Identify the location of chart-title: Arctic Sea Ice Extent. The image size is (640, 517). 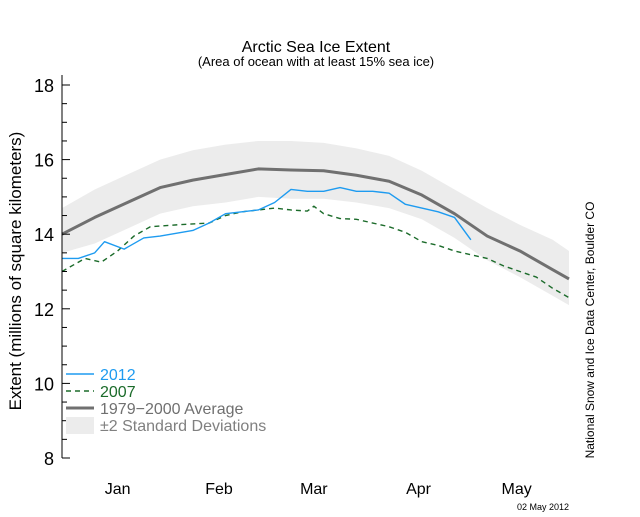
(316, 47).